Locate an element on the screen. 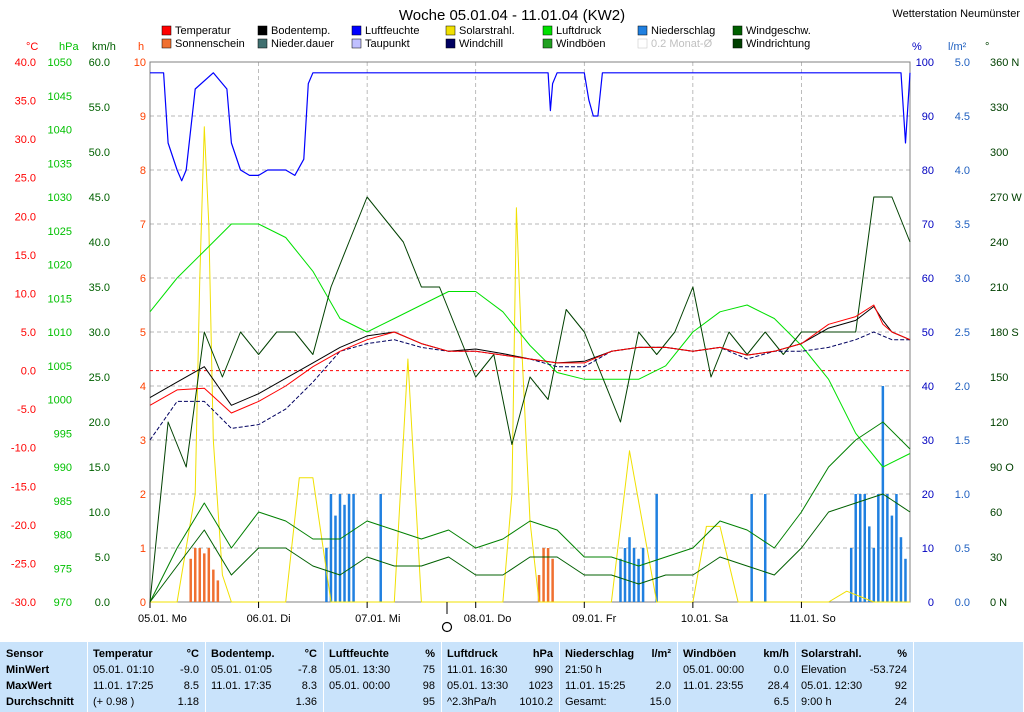 The width and height of the screenshot is (1024, 712). tick-label-pressure: 970 is located at coordinates (63, 603).